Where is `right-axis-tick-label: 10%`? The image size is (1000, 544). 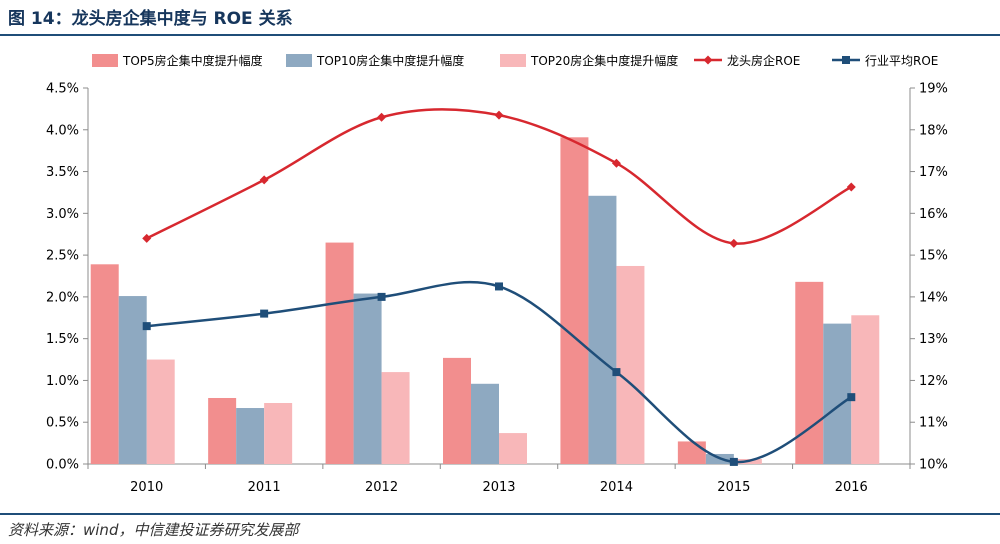 right-axis-tick-label: 10% is located at coordinates (933, 465).